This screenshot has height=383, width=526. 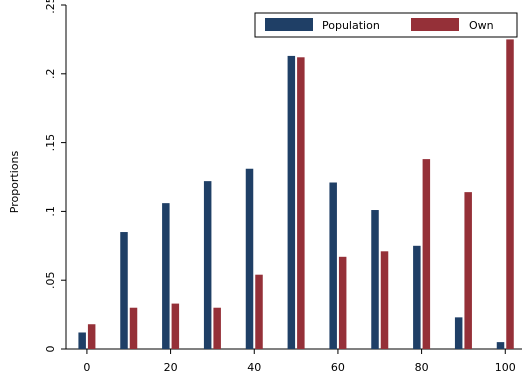 I want to click on x-tick-label: 100, so click(x=505, y=367).